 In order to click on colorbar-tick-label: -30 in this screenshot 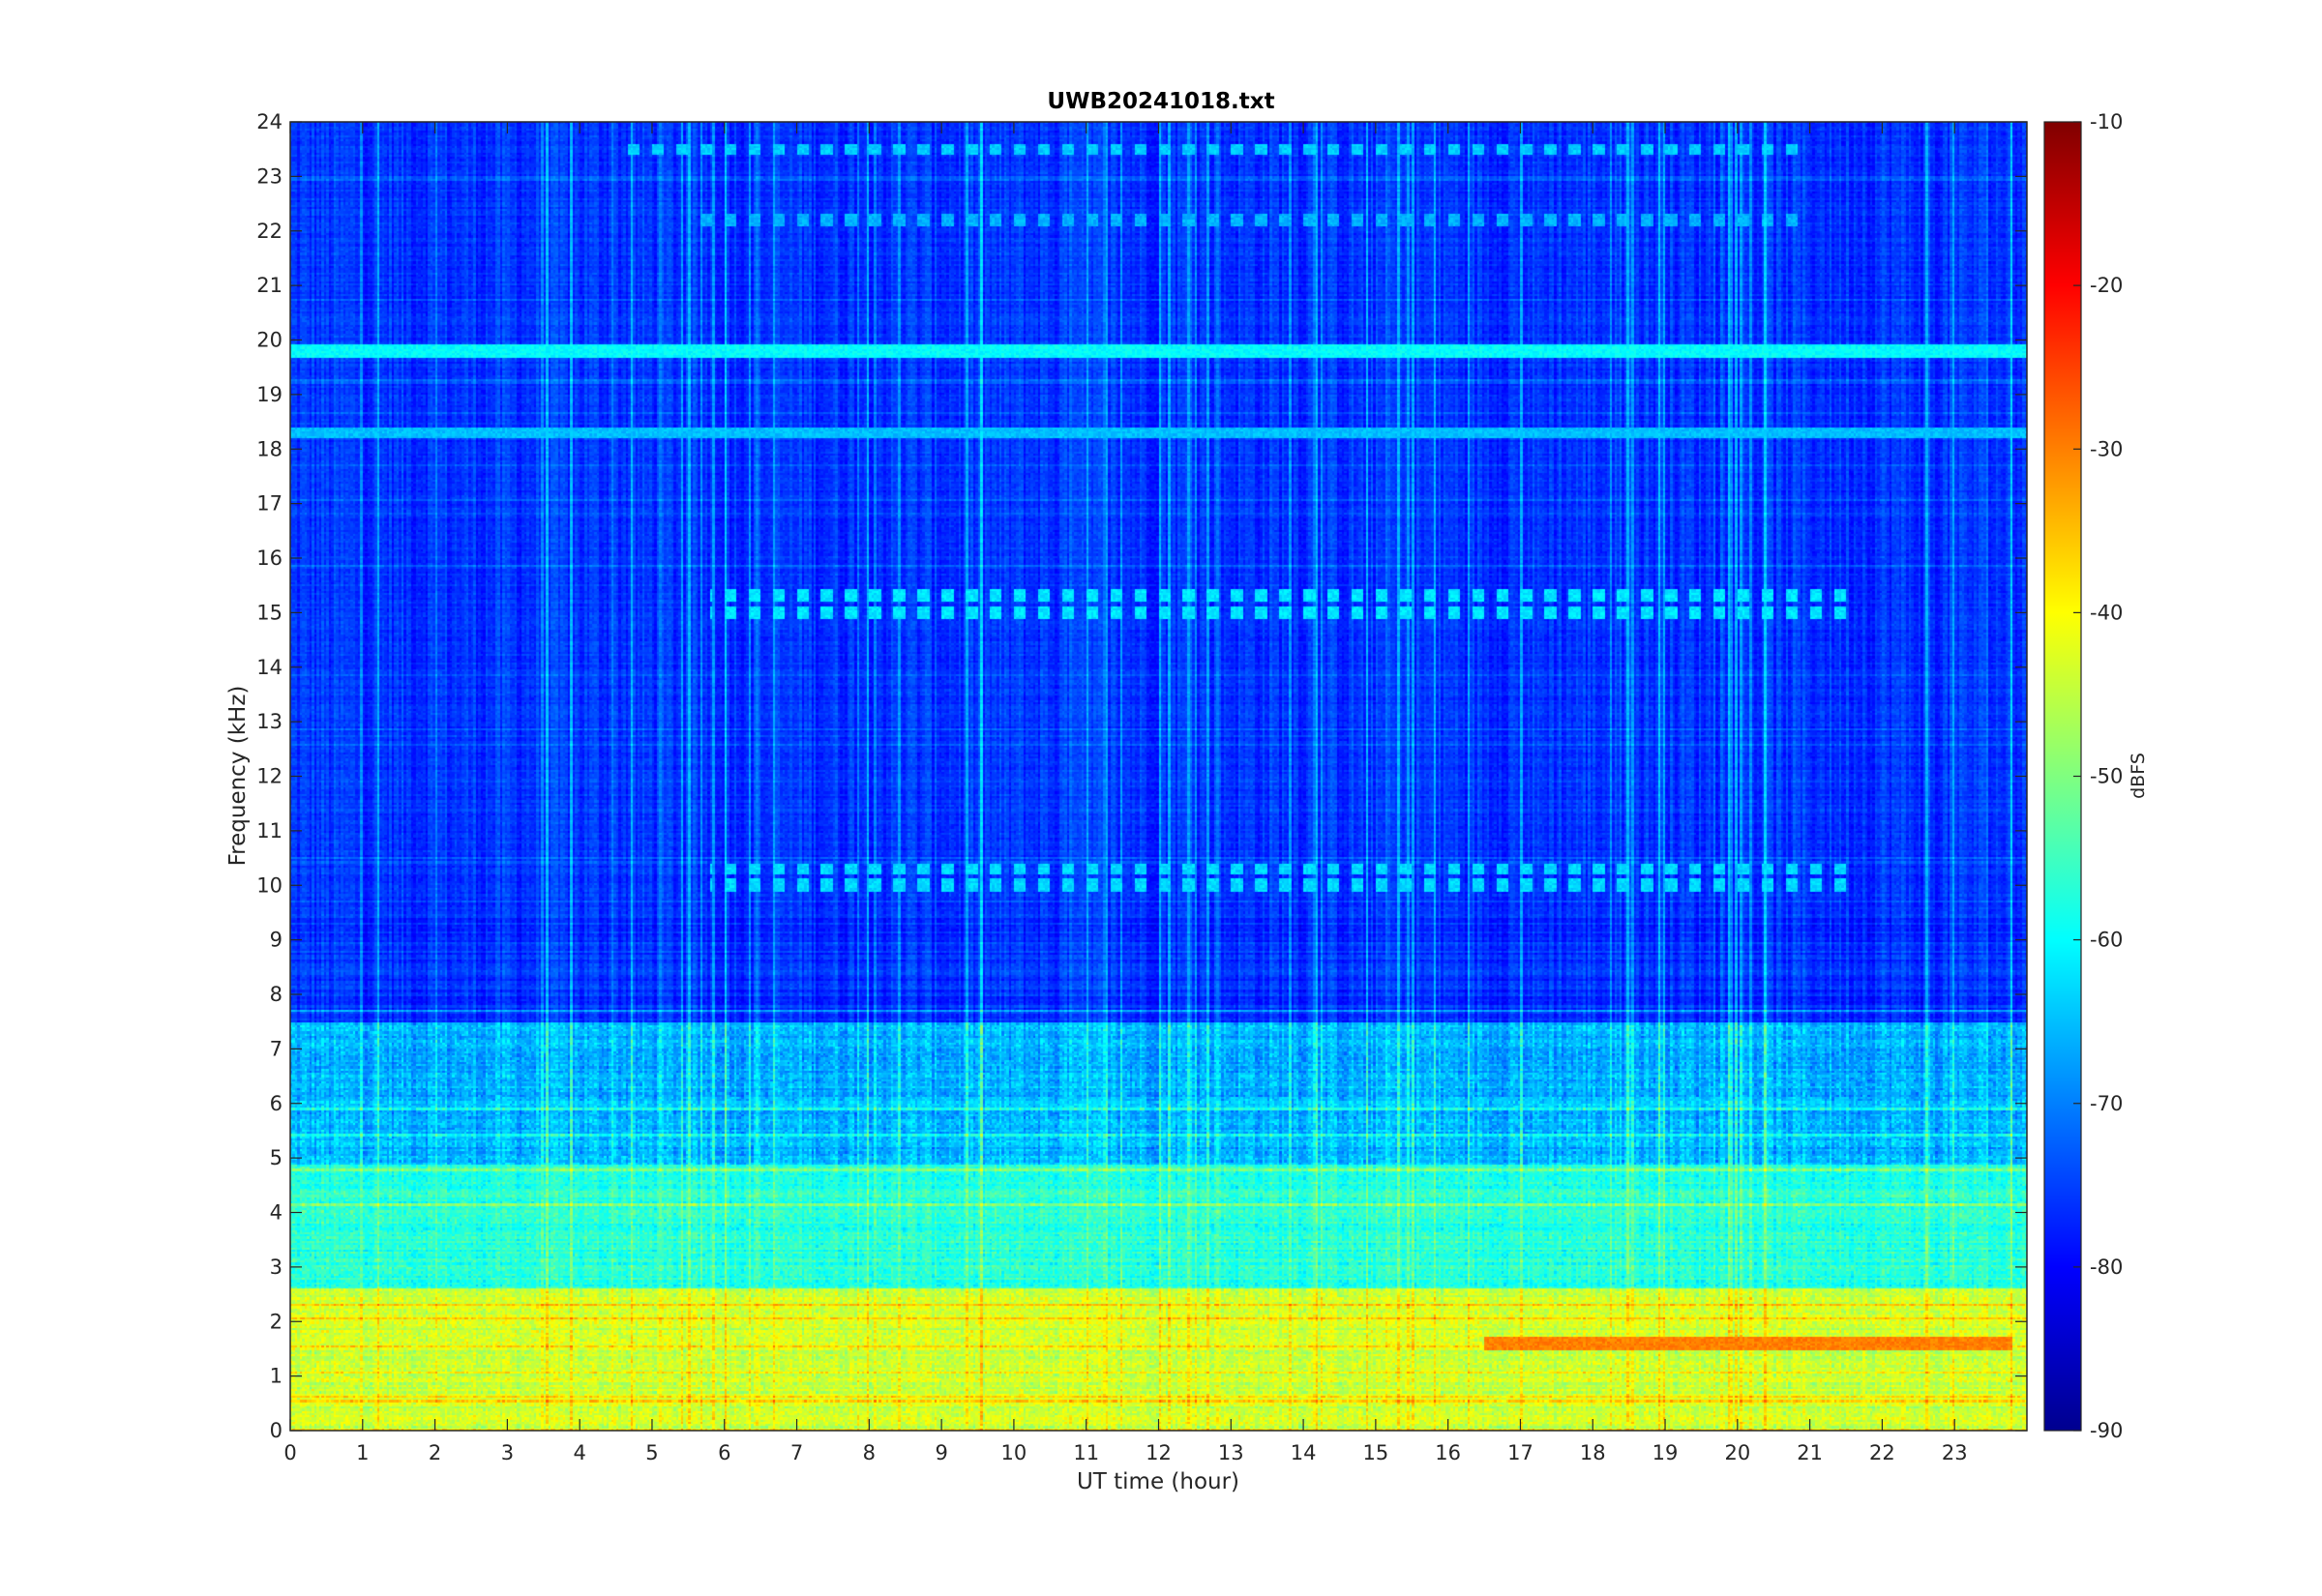, I will do `click(2106, 448)`.